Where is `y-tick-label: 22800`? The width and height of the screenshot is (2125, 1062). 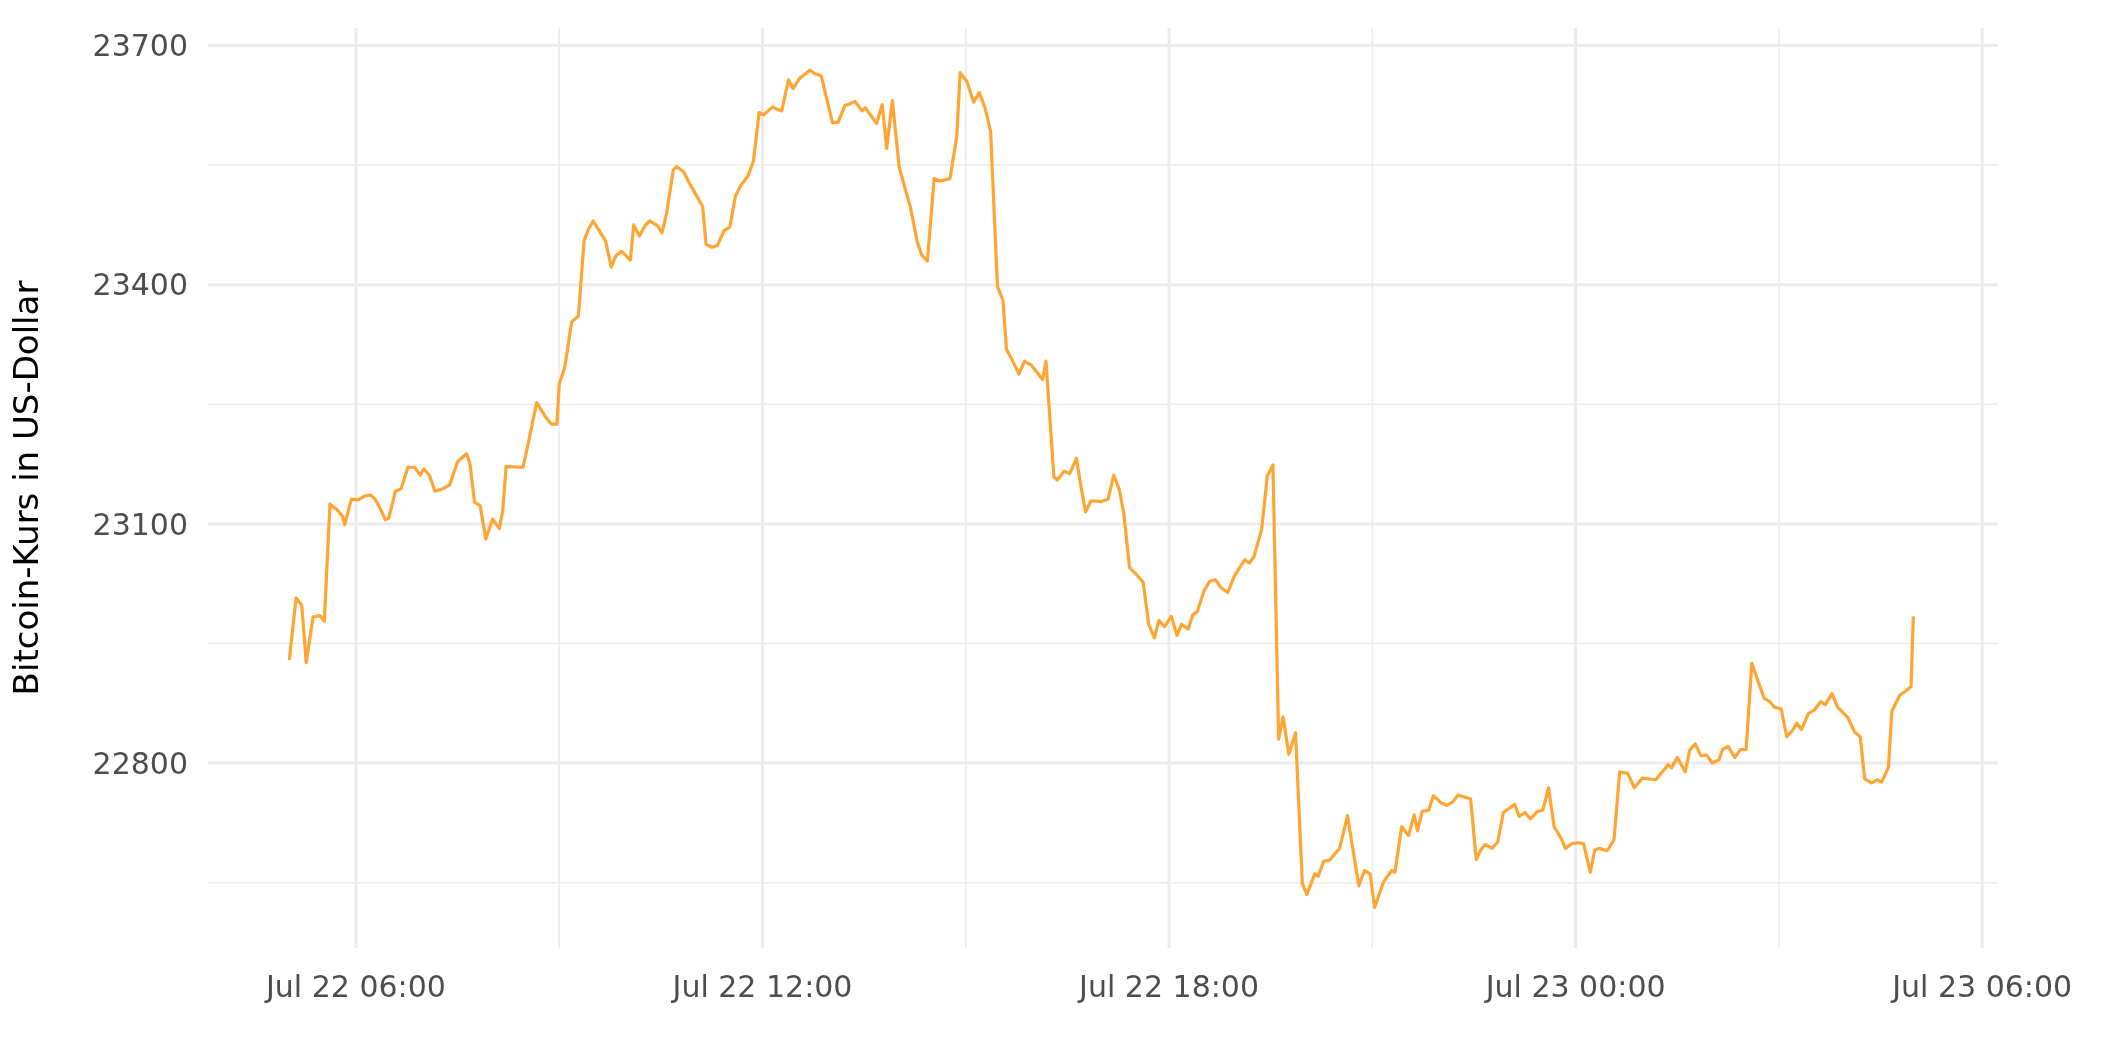 y-tick-label: 22800 is located at coordinates (140, 763).